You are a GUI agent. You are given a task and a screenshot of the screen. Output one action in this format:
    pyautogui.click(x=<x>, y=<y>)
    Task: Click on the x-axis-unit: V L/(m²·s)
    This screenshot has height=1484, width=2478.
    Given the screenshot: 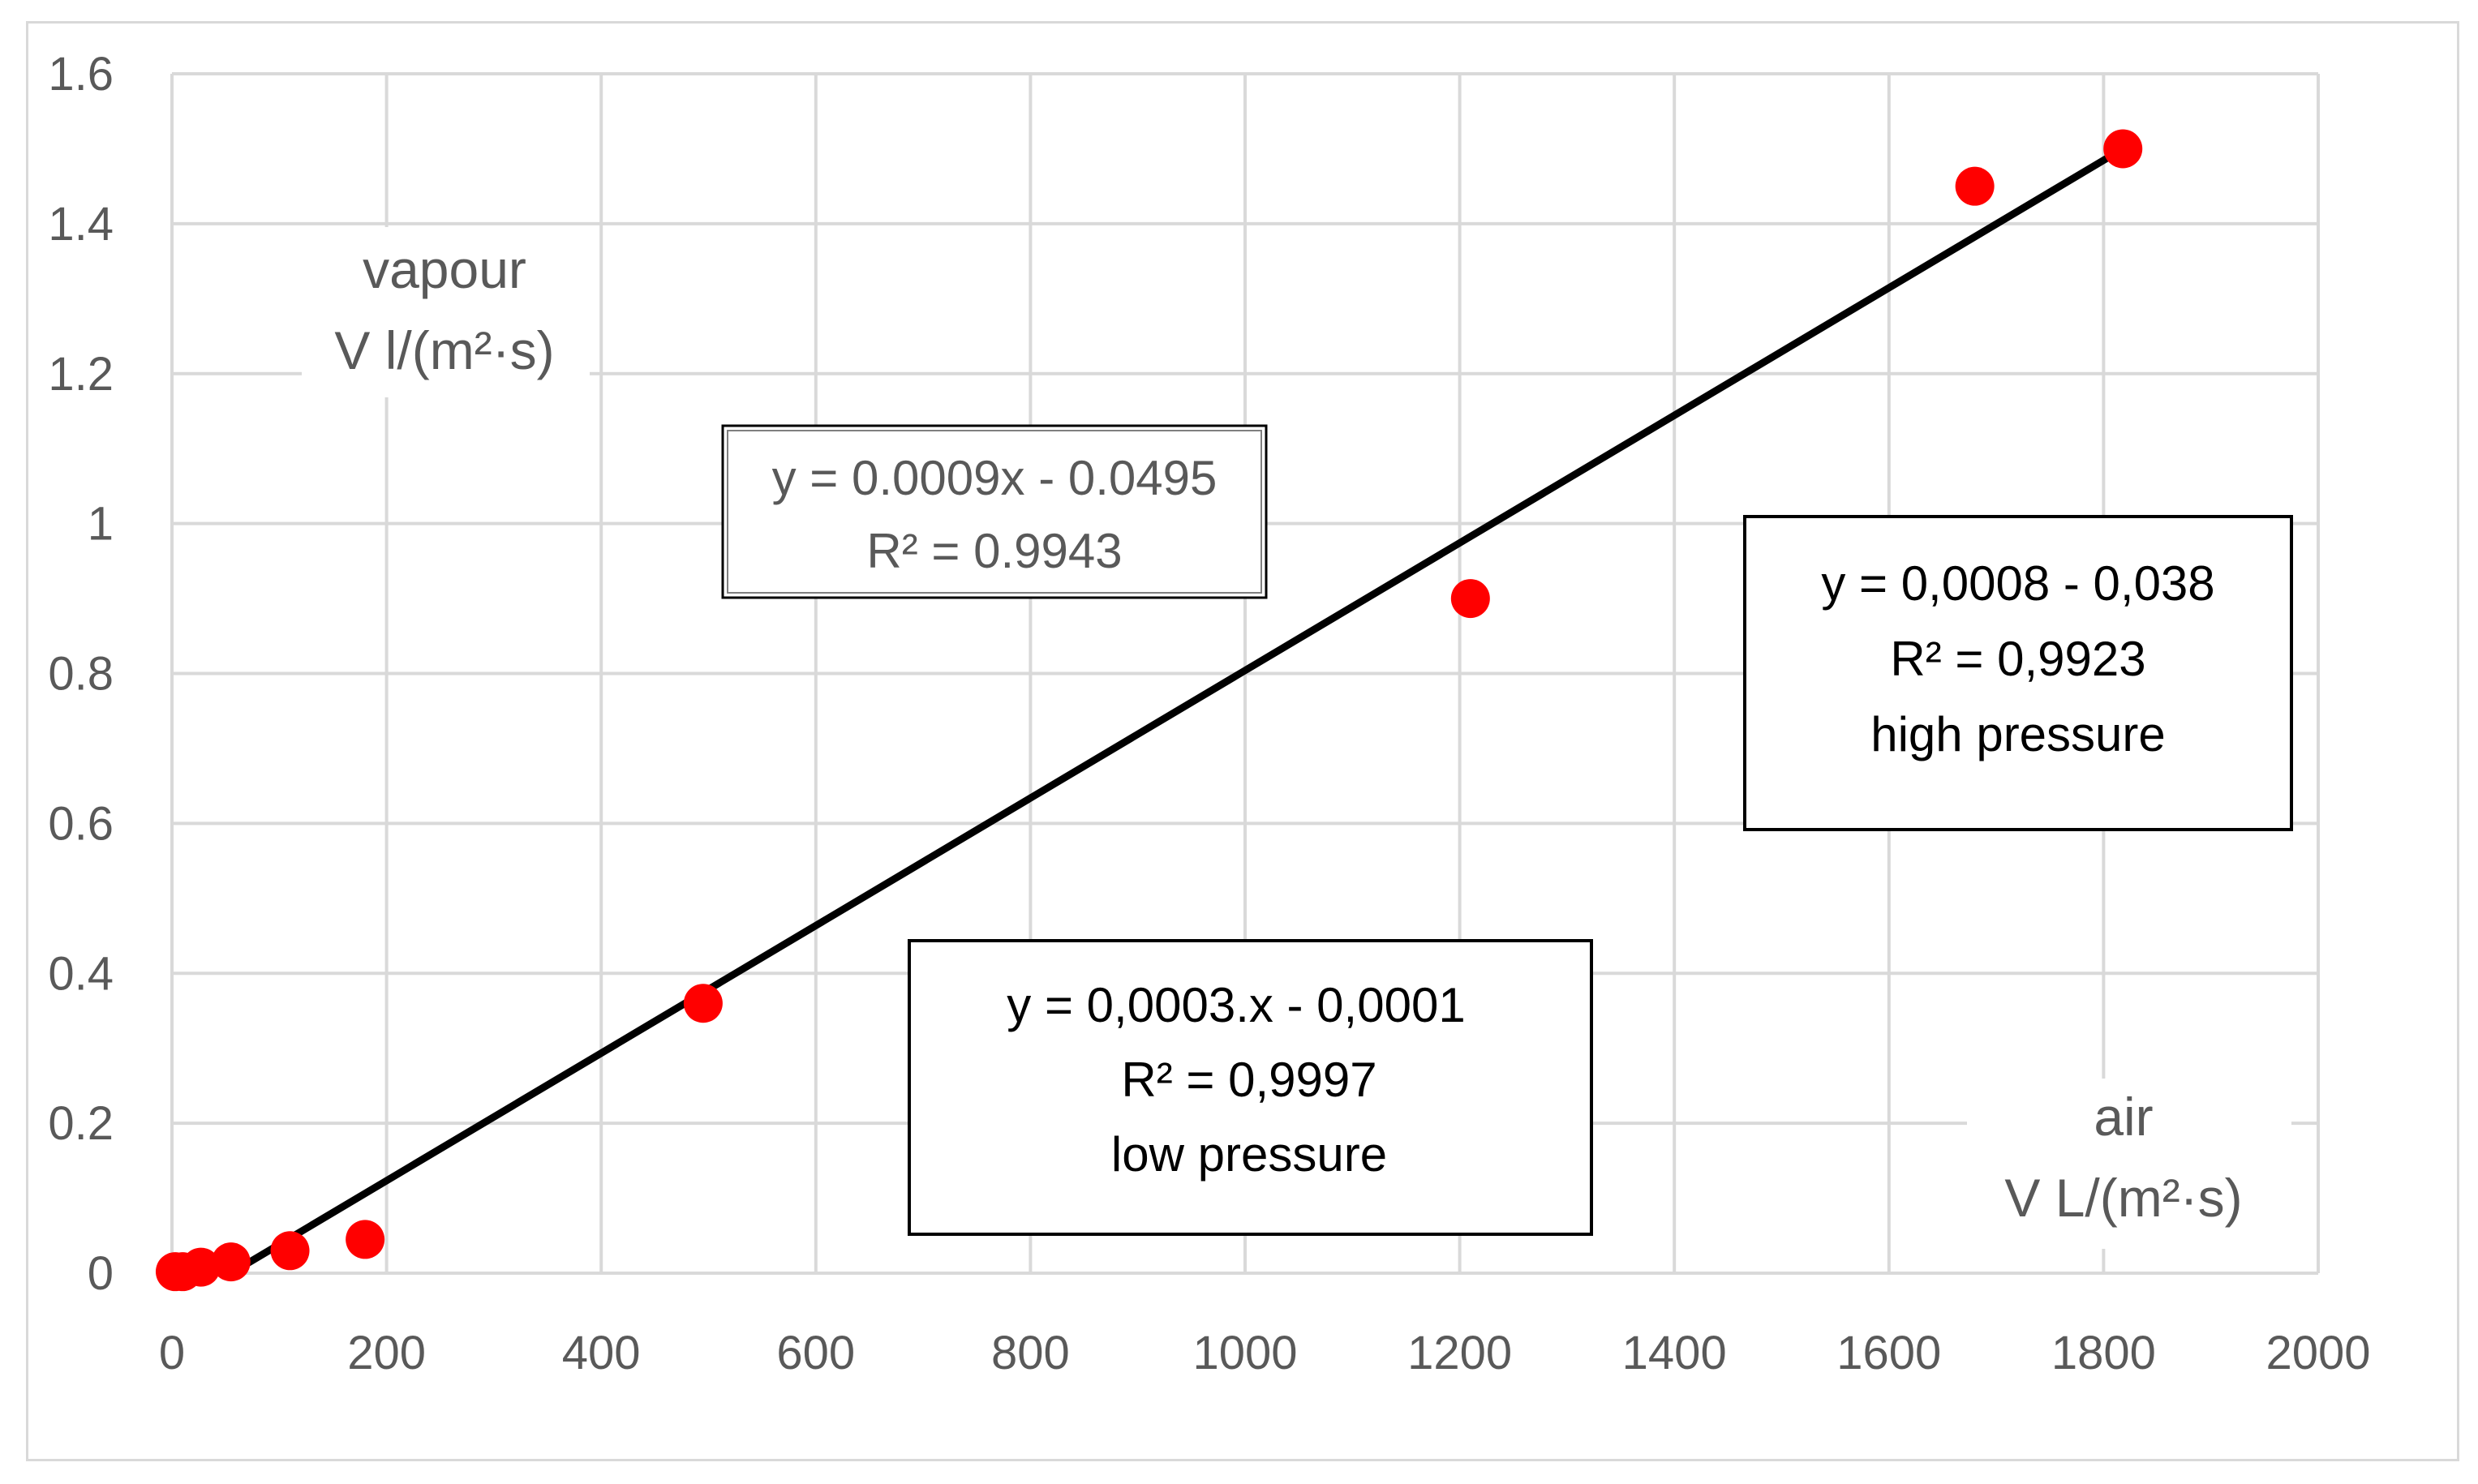 What is the action you would take?
    pyautogui.click(x=2123, y=1198)
    